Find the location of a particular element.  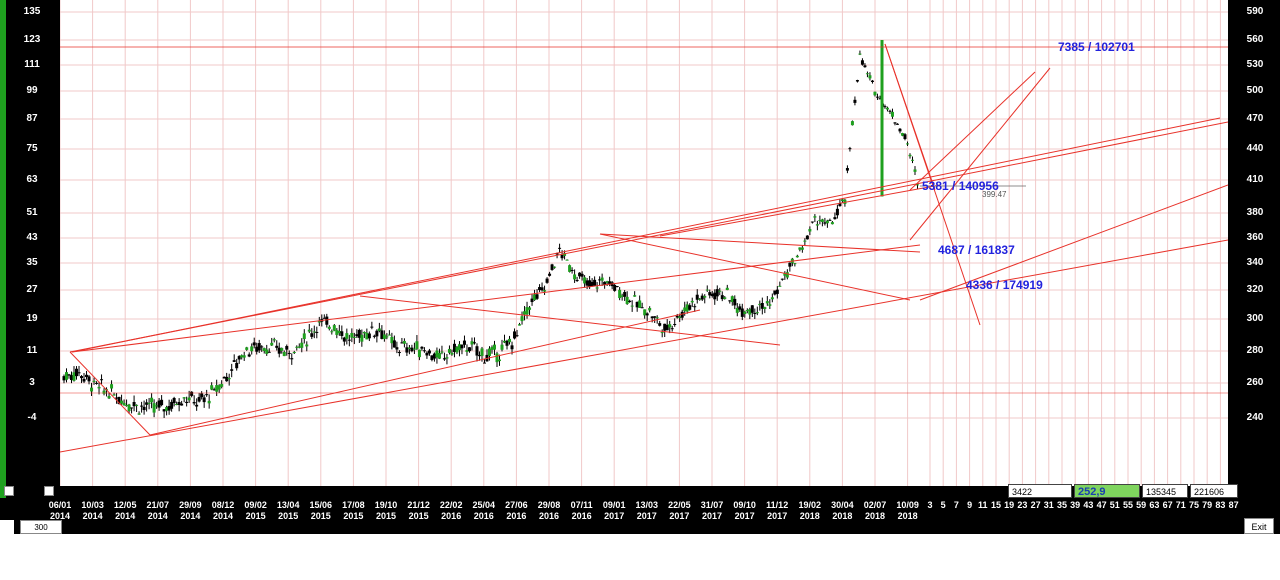

left-square-toggle is located at coordinates (9, 491).